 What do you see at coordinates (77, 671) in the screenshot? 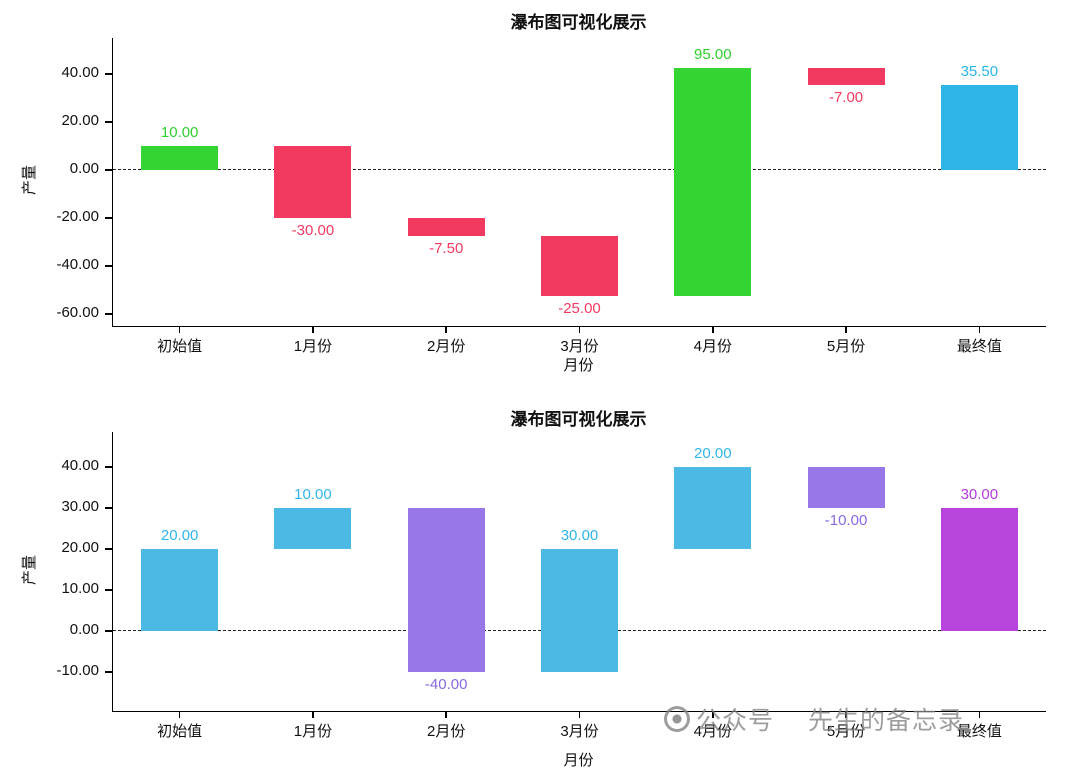
I see `y-tick-label: -10.00` at bounding box center [77, 671].